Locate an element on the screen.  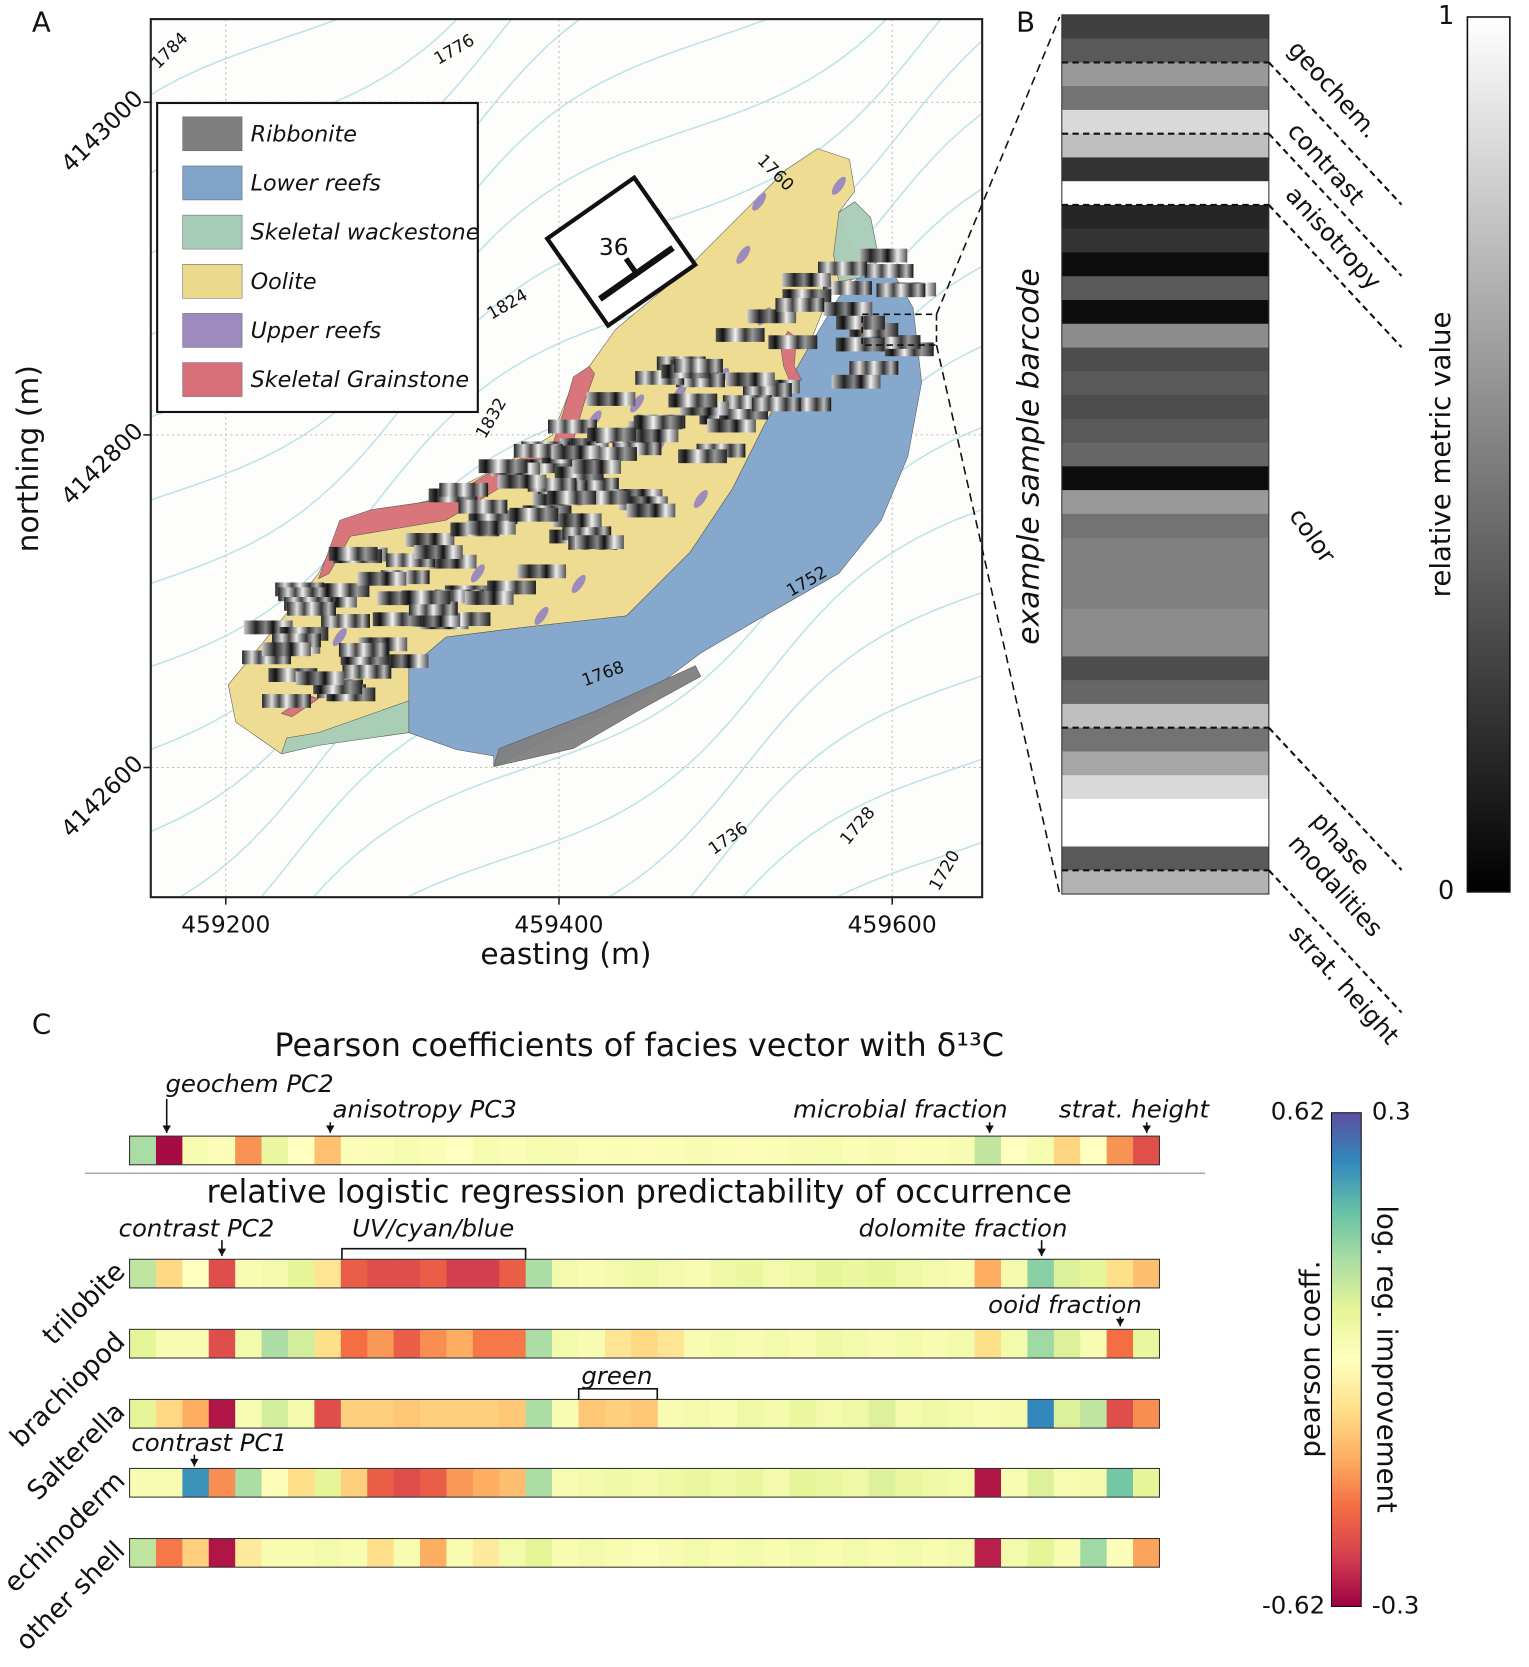
annotation: microbial fraction is located at coordinates (900, 1109).